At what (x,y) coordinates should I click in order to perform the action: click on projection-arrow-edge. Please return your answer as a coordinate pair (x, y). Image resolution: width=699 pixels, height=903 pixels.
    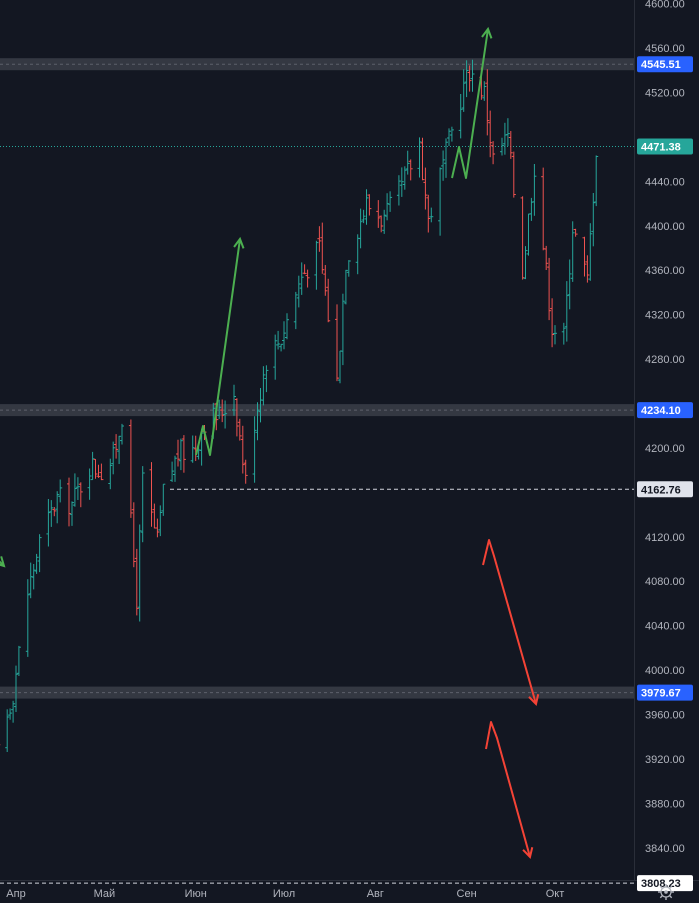
    Looking at the image, I should click on (3, 562).